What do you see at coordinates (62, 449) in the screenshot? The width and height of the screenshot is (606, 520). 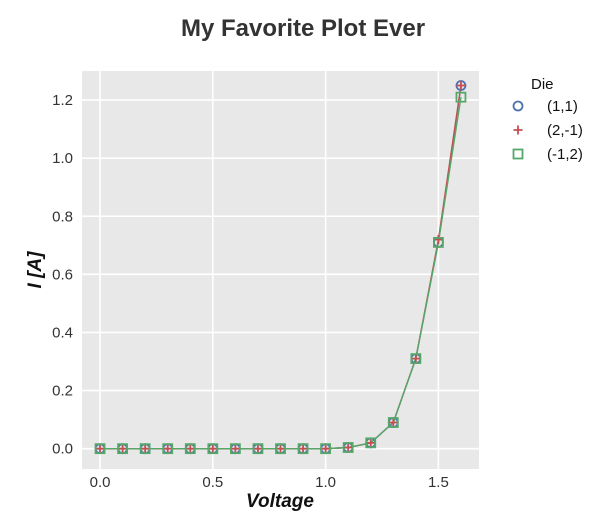 I see `y-tick-label: 0.0` at bounding box center [62, 449].